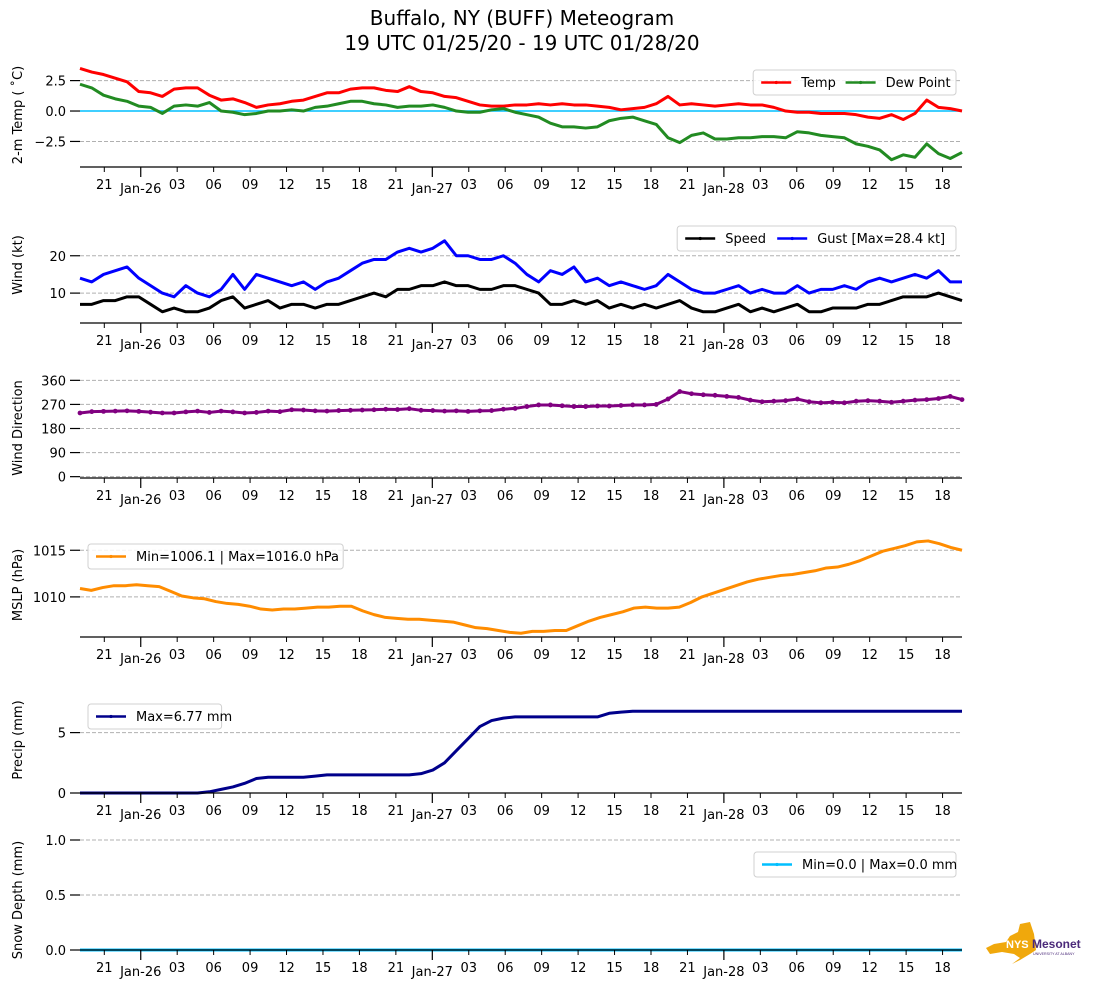 This screenshot has width=1094, height=1001. Describe the element at coordinates (18, 900) in the screenshot. I see `y-axis-label: Snow Depth (mm)` at that location.